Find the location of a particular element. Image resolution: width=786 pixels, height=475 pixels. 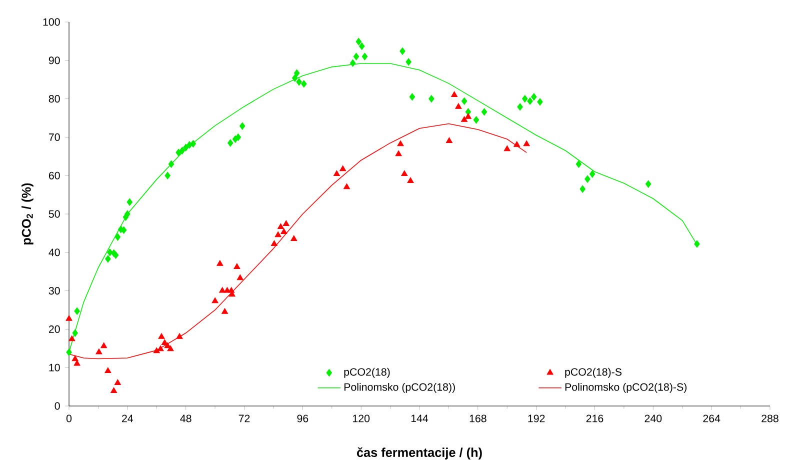

x-tick-label: 240 is located at coordinates (653, 418).